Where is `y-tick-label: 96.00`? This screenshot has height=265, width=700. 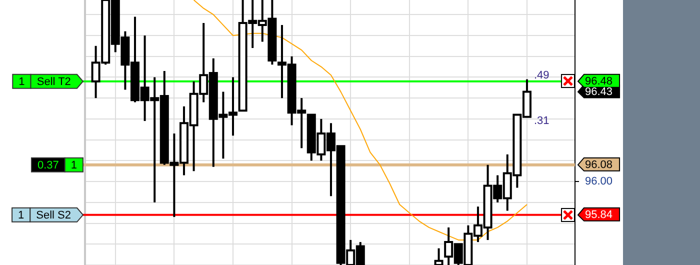 y-tick-label: 96.00 is located at coordinates (599, 182).